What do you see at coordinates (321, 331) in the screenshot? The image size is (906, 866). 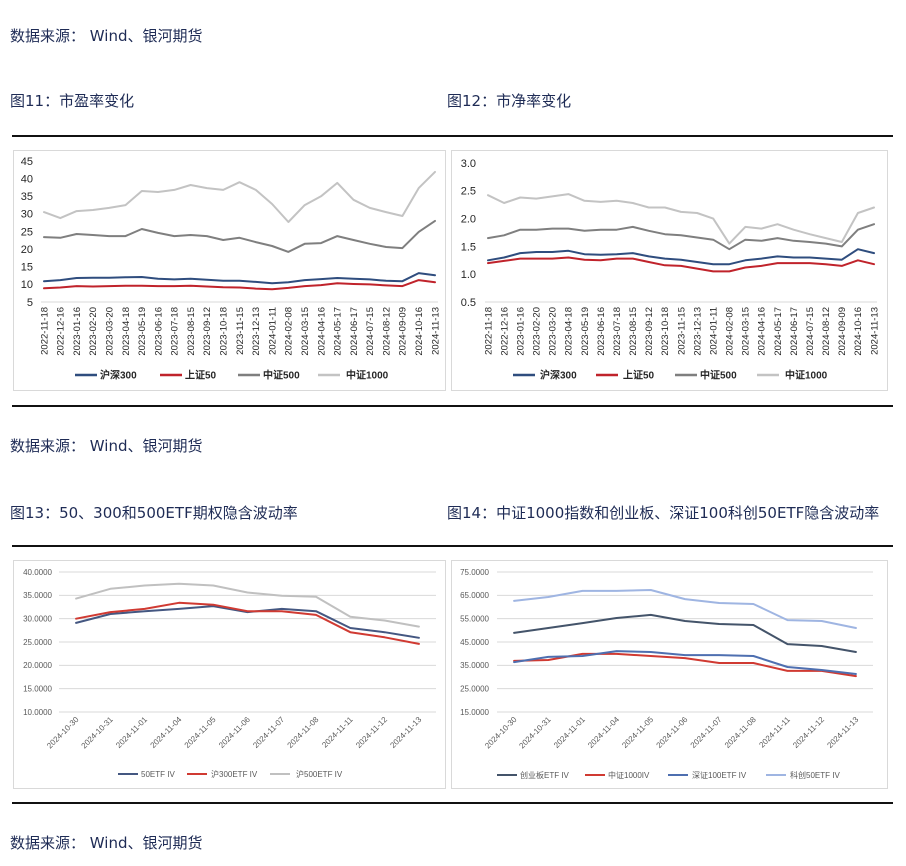 I see `x-tick-label: 2024-04-16` at bounding box center [321, 331].